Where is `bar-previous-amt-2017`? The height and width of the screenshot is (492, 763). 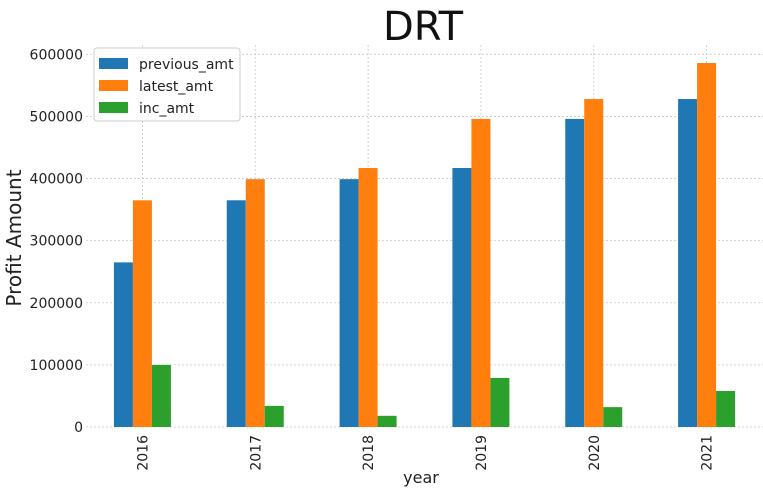 bar-previous-amt-2017 is located at coordinates (236, 313).